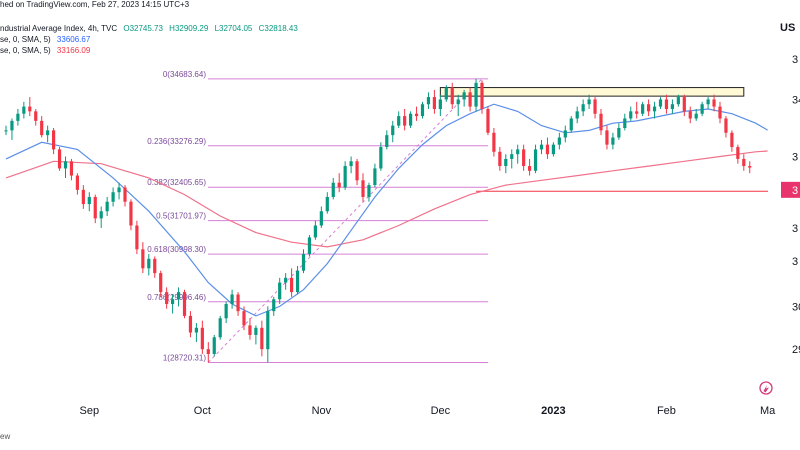  What do you see at coordinates (441, 411) in the screenshot?
I see `time-axis-label: Dec` at bounding box center [441, 411].